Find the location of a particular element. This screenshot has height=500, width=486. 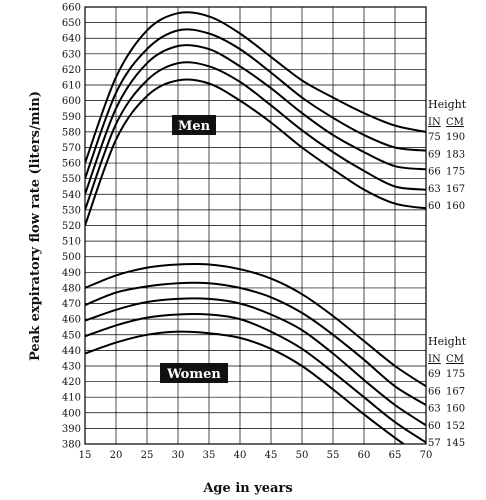

legend-title-men: Height is located at coordinates (447, 104).